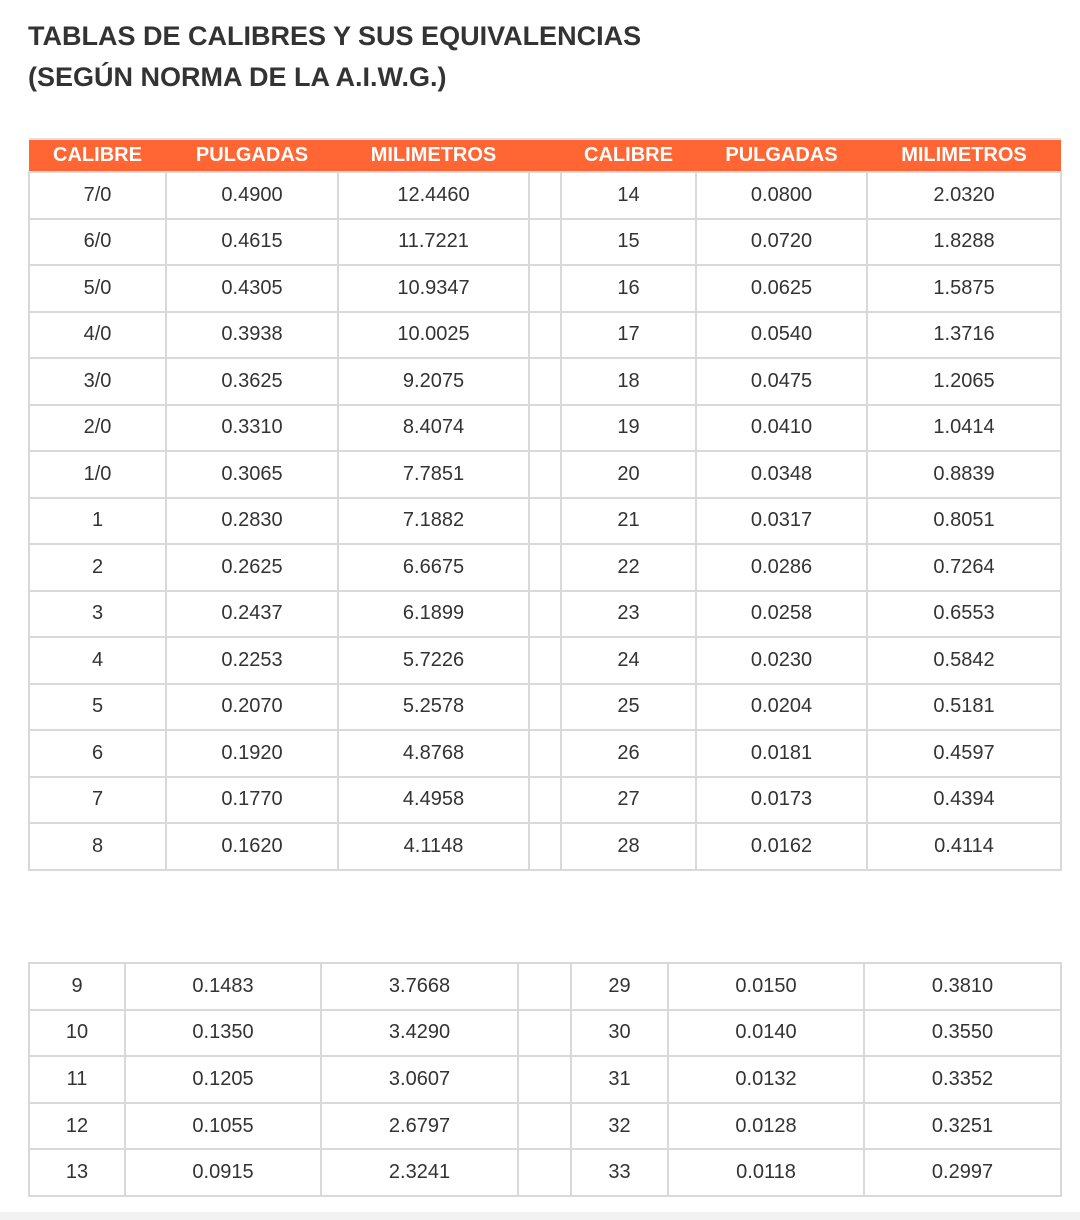 This screenshot has height=1220, width=1080. What do you see at coordinates (97, 381) in the screenshot?
I see `cell-calibre: 3/0` at bounding box center [97, 381].